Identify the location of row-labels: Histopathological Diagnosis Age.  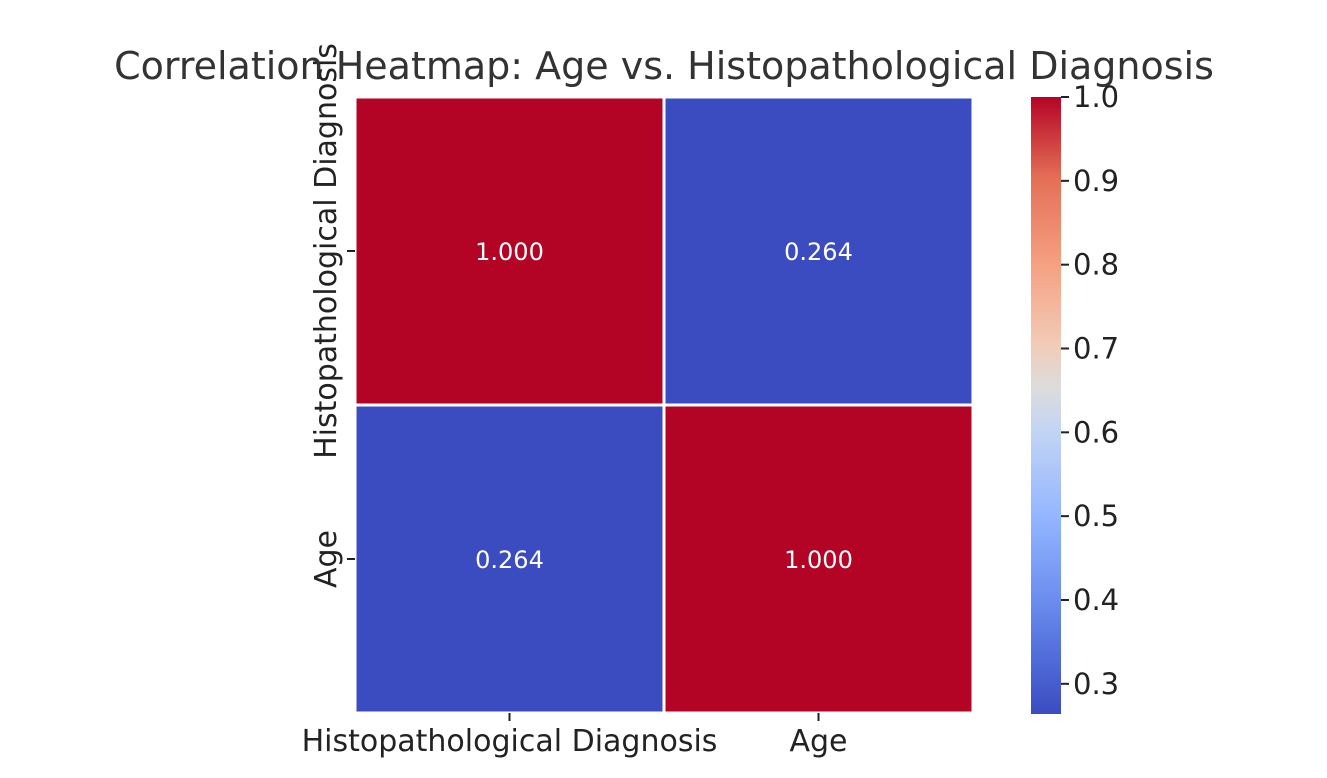
(332, 315).